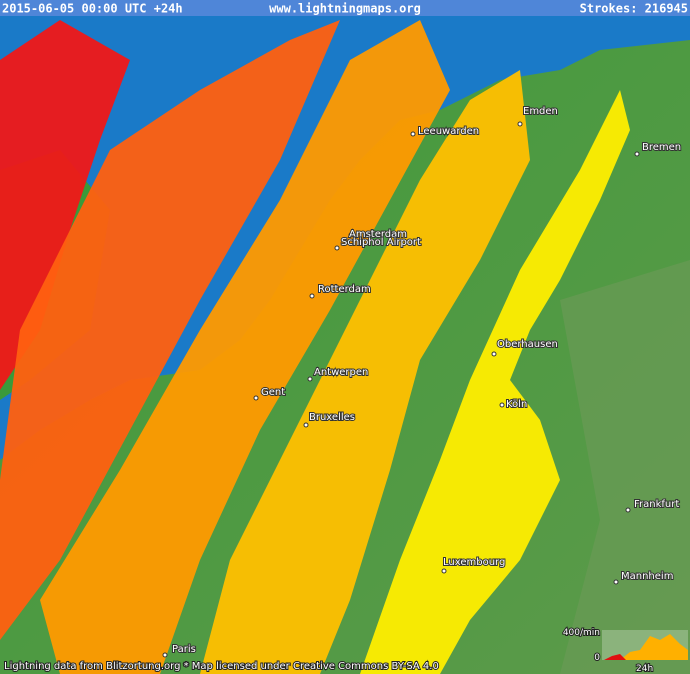  Describe the element at coordinates (644, 669) in the screenshot. I see `legend-span: 24h` at that location.